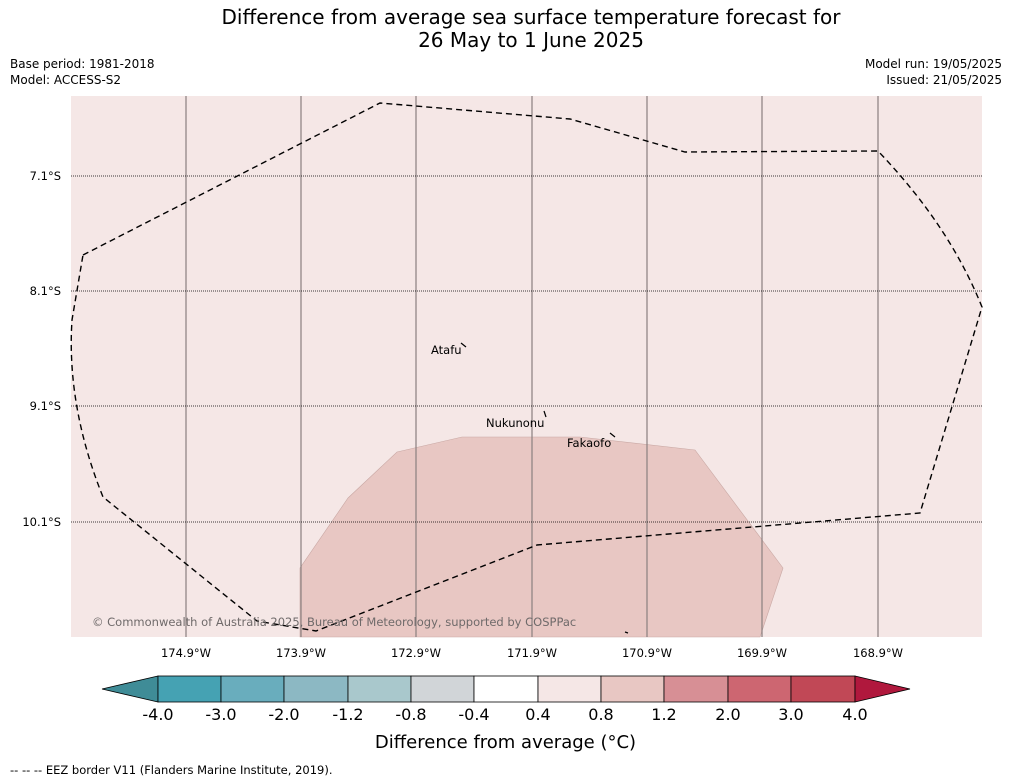 Image resolution: width=1011 pixels, height=781 pixels. Describe the element at coordinates (82, 64) in the screenshot. I see `base-period: Base period: 1981-2018` at that location.